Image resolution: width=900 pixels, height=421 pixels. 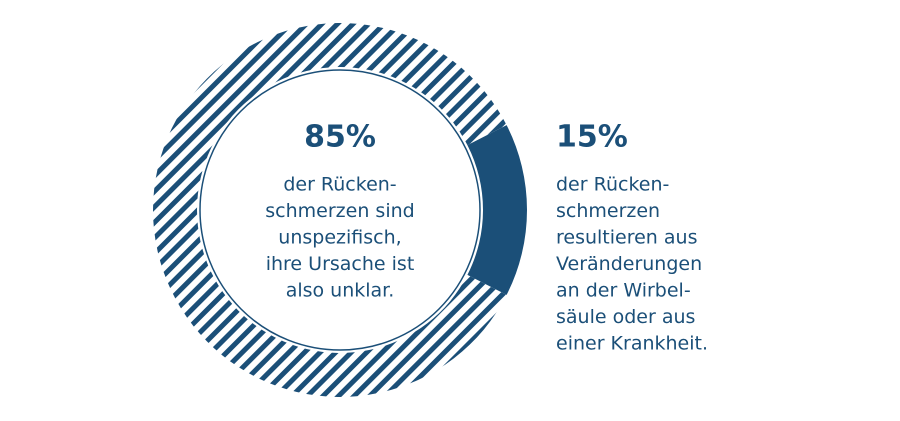 I want to click on description-line: Veränderungen, so click(x=629, y=264).